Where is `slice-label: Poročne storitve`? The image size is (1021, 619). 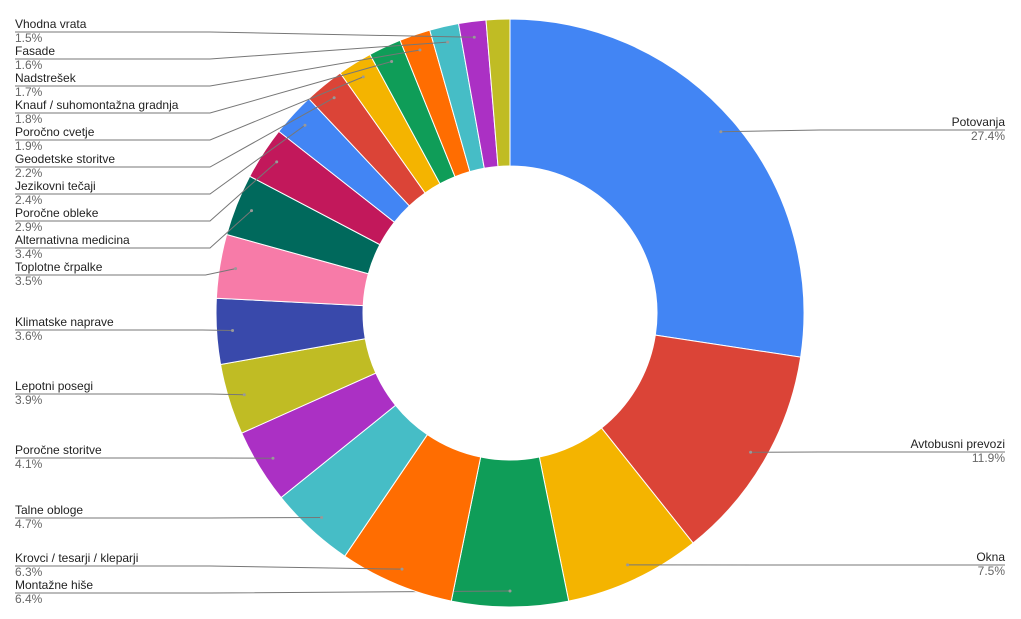
slice-label: Poročne storitve is located at coordinates (58, 450).